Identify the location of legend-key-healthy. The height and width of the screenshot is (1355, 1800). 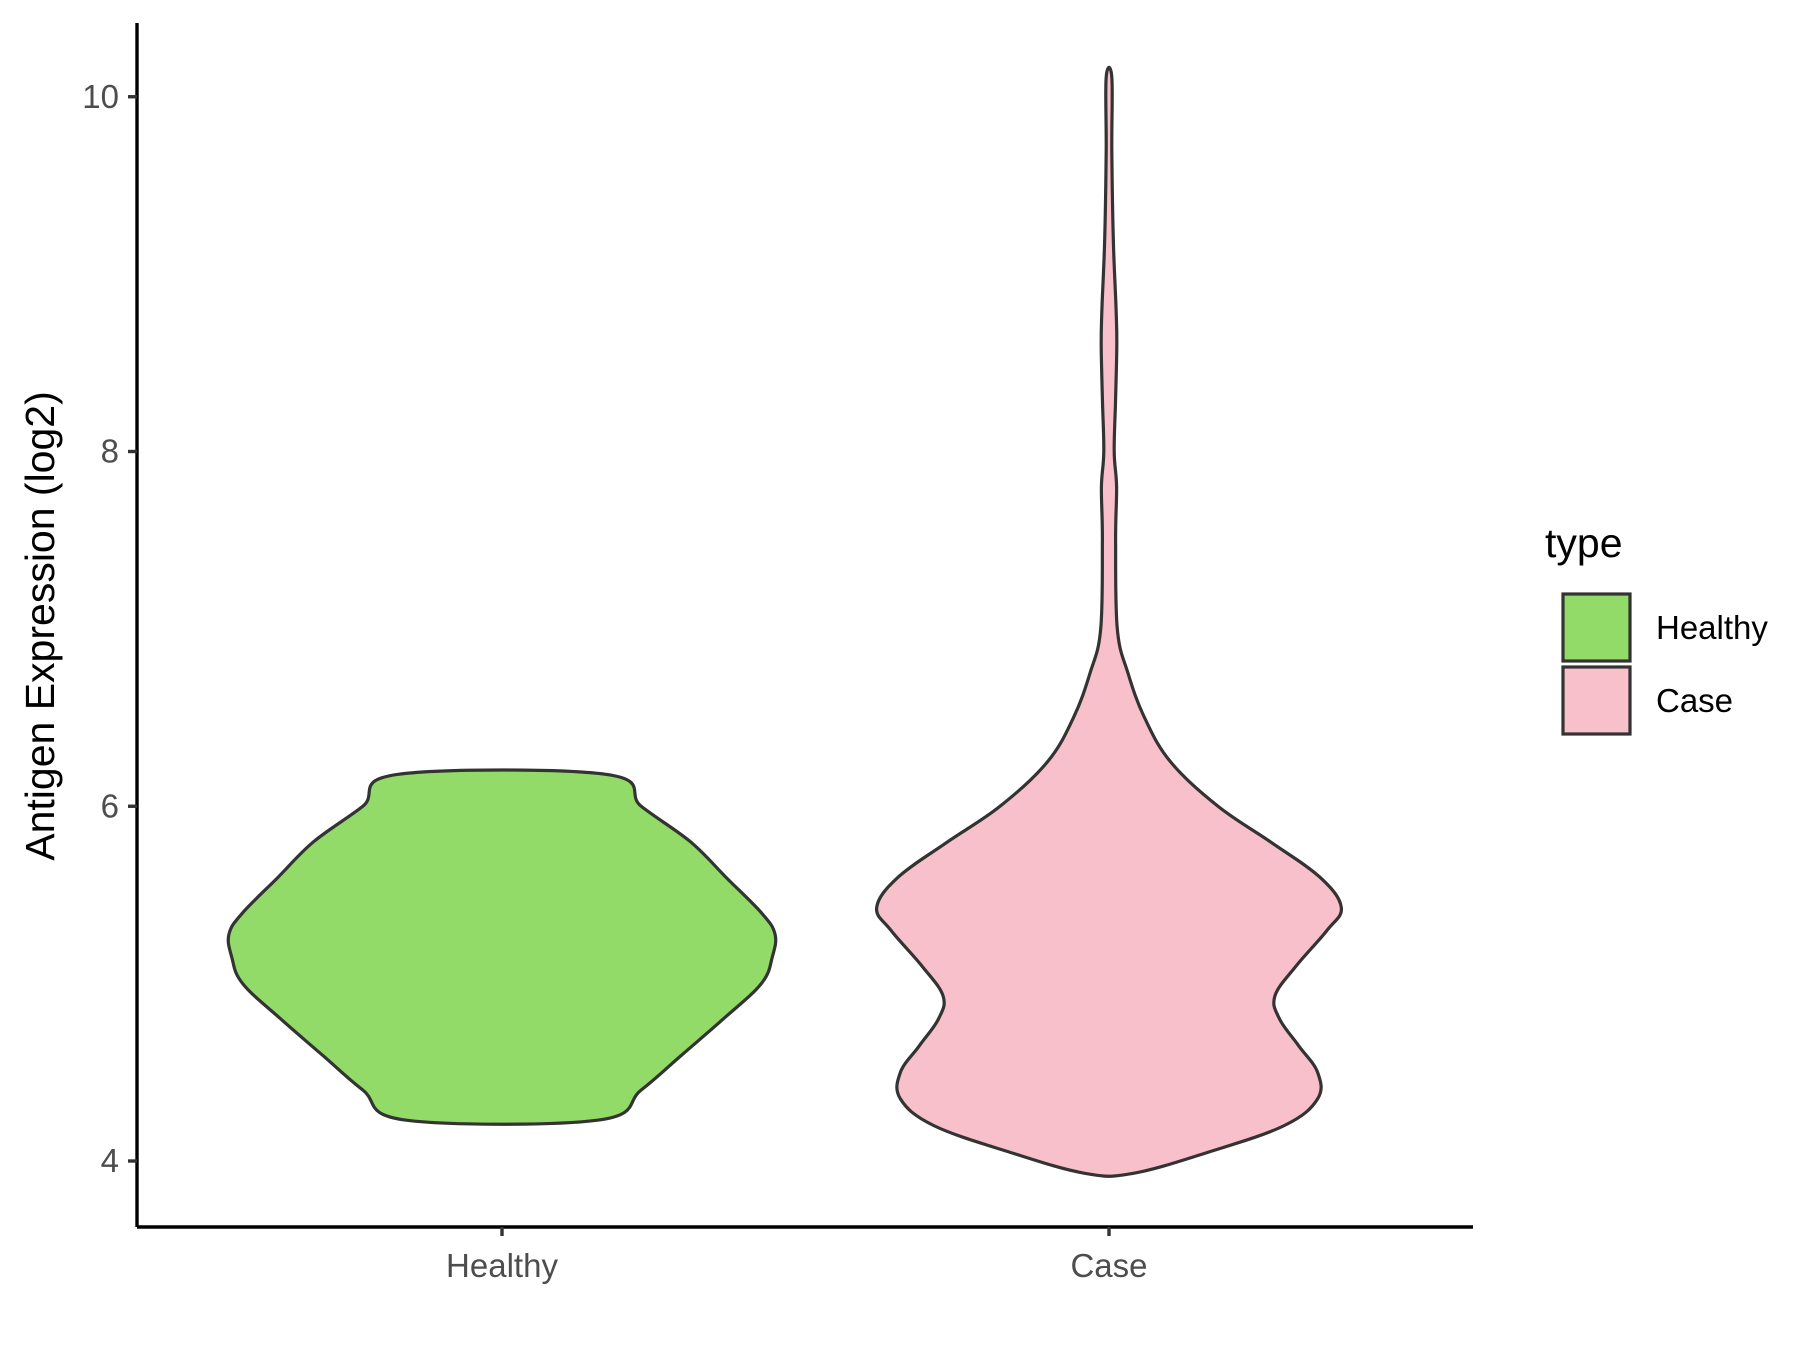
(1596, 627).